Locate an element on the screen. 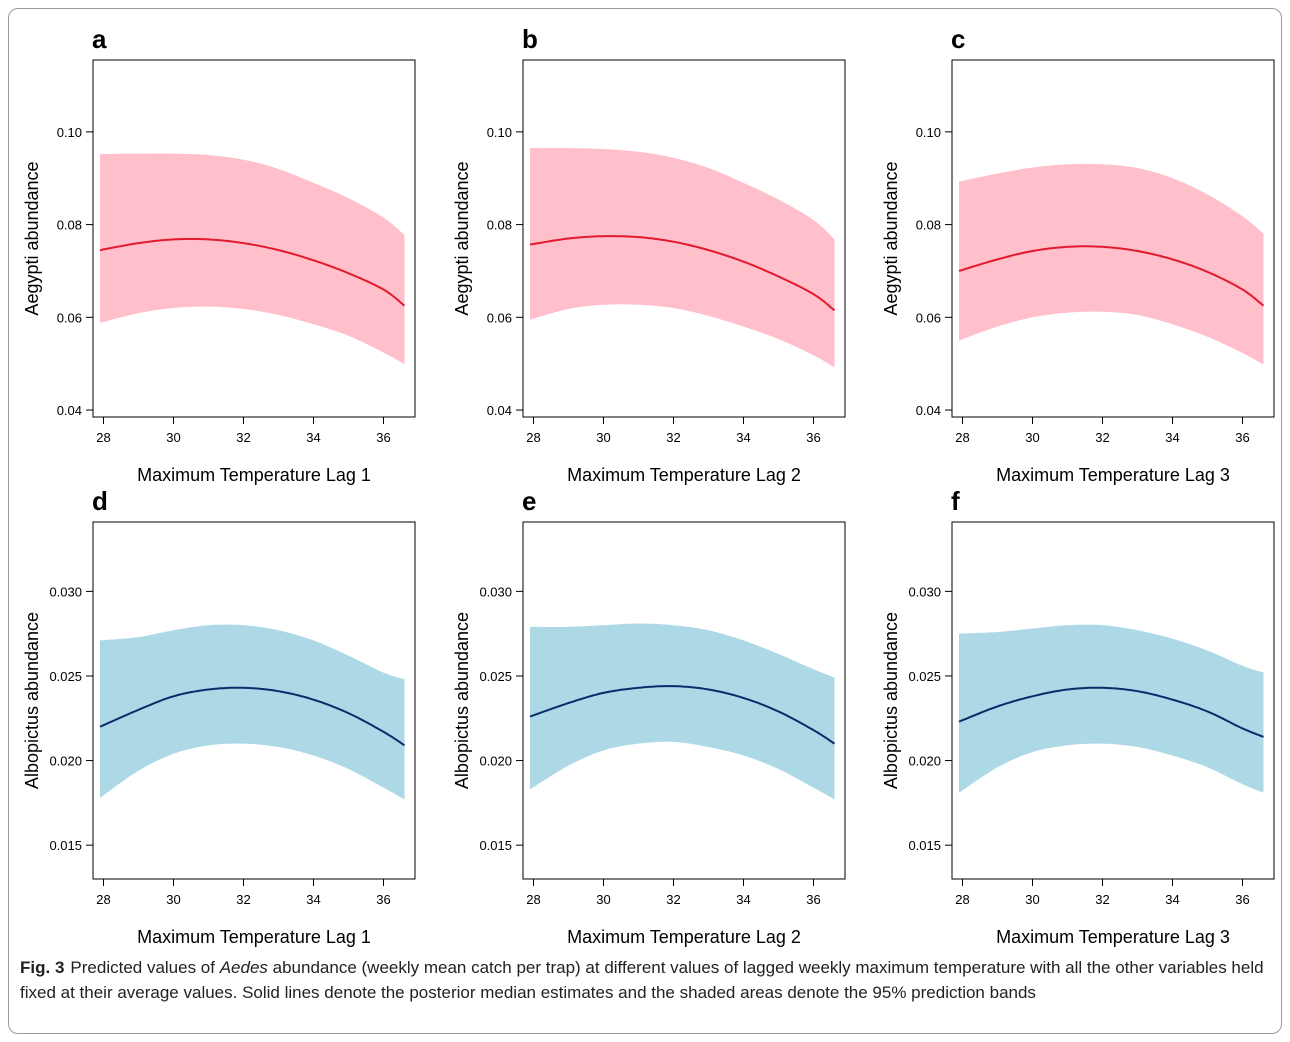 The width and height of the screenshot is (1290, 1042). plot-frame-b is located at coordinates (684, 238).